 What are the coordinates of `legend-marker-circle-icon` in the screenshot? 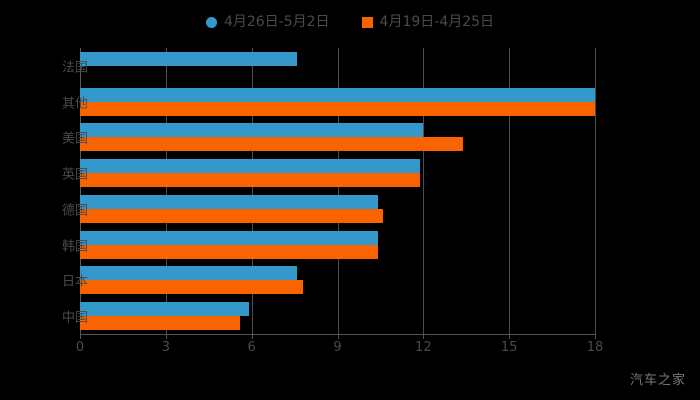 It's located at (211, 22).